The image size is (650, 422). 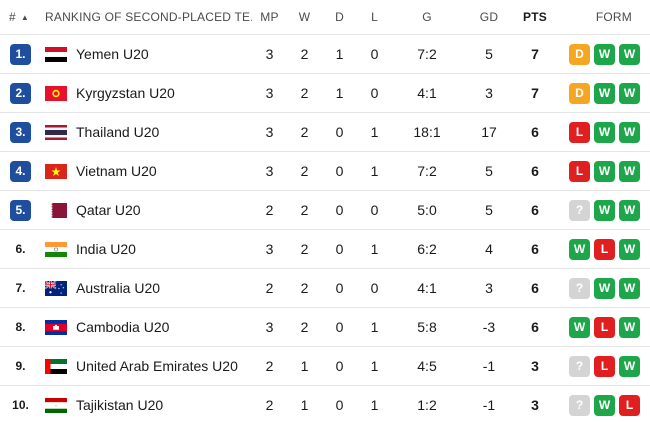 What do you see at coordinates (427, 366) in the screenshot?
I see `goals: 4:5` at bounding box center [427, 366].